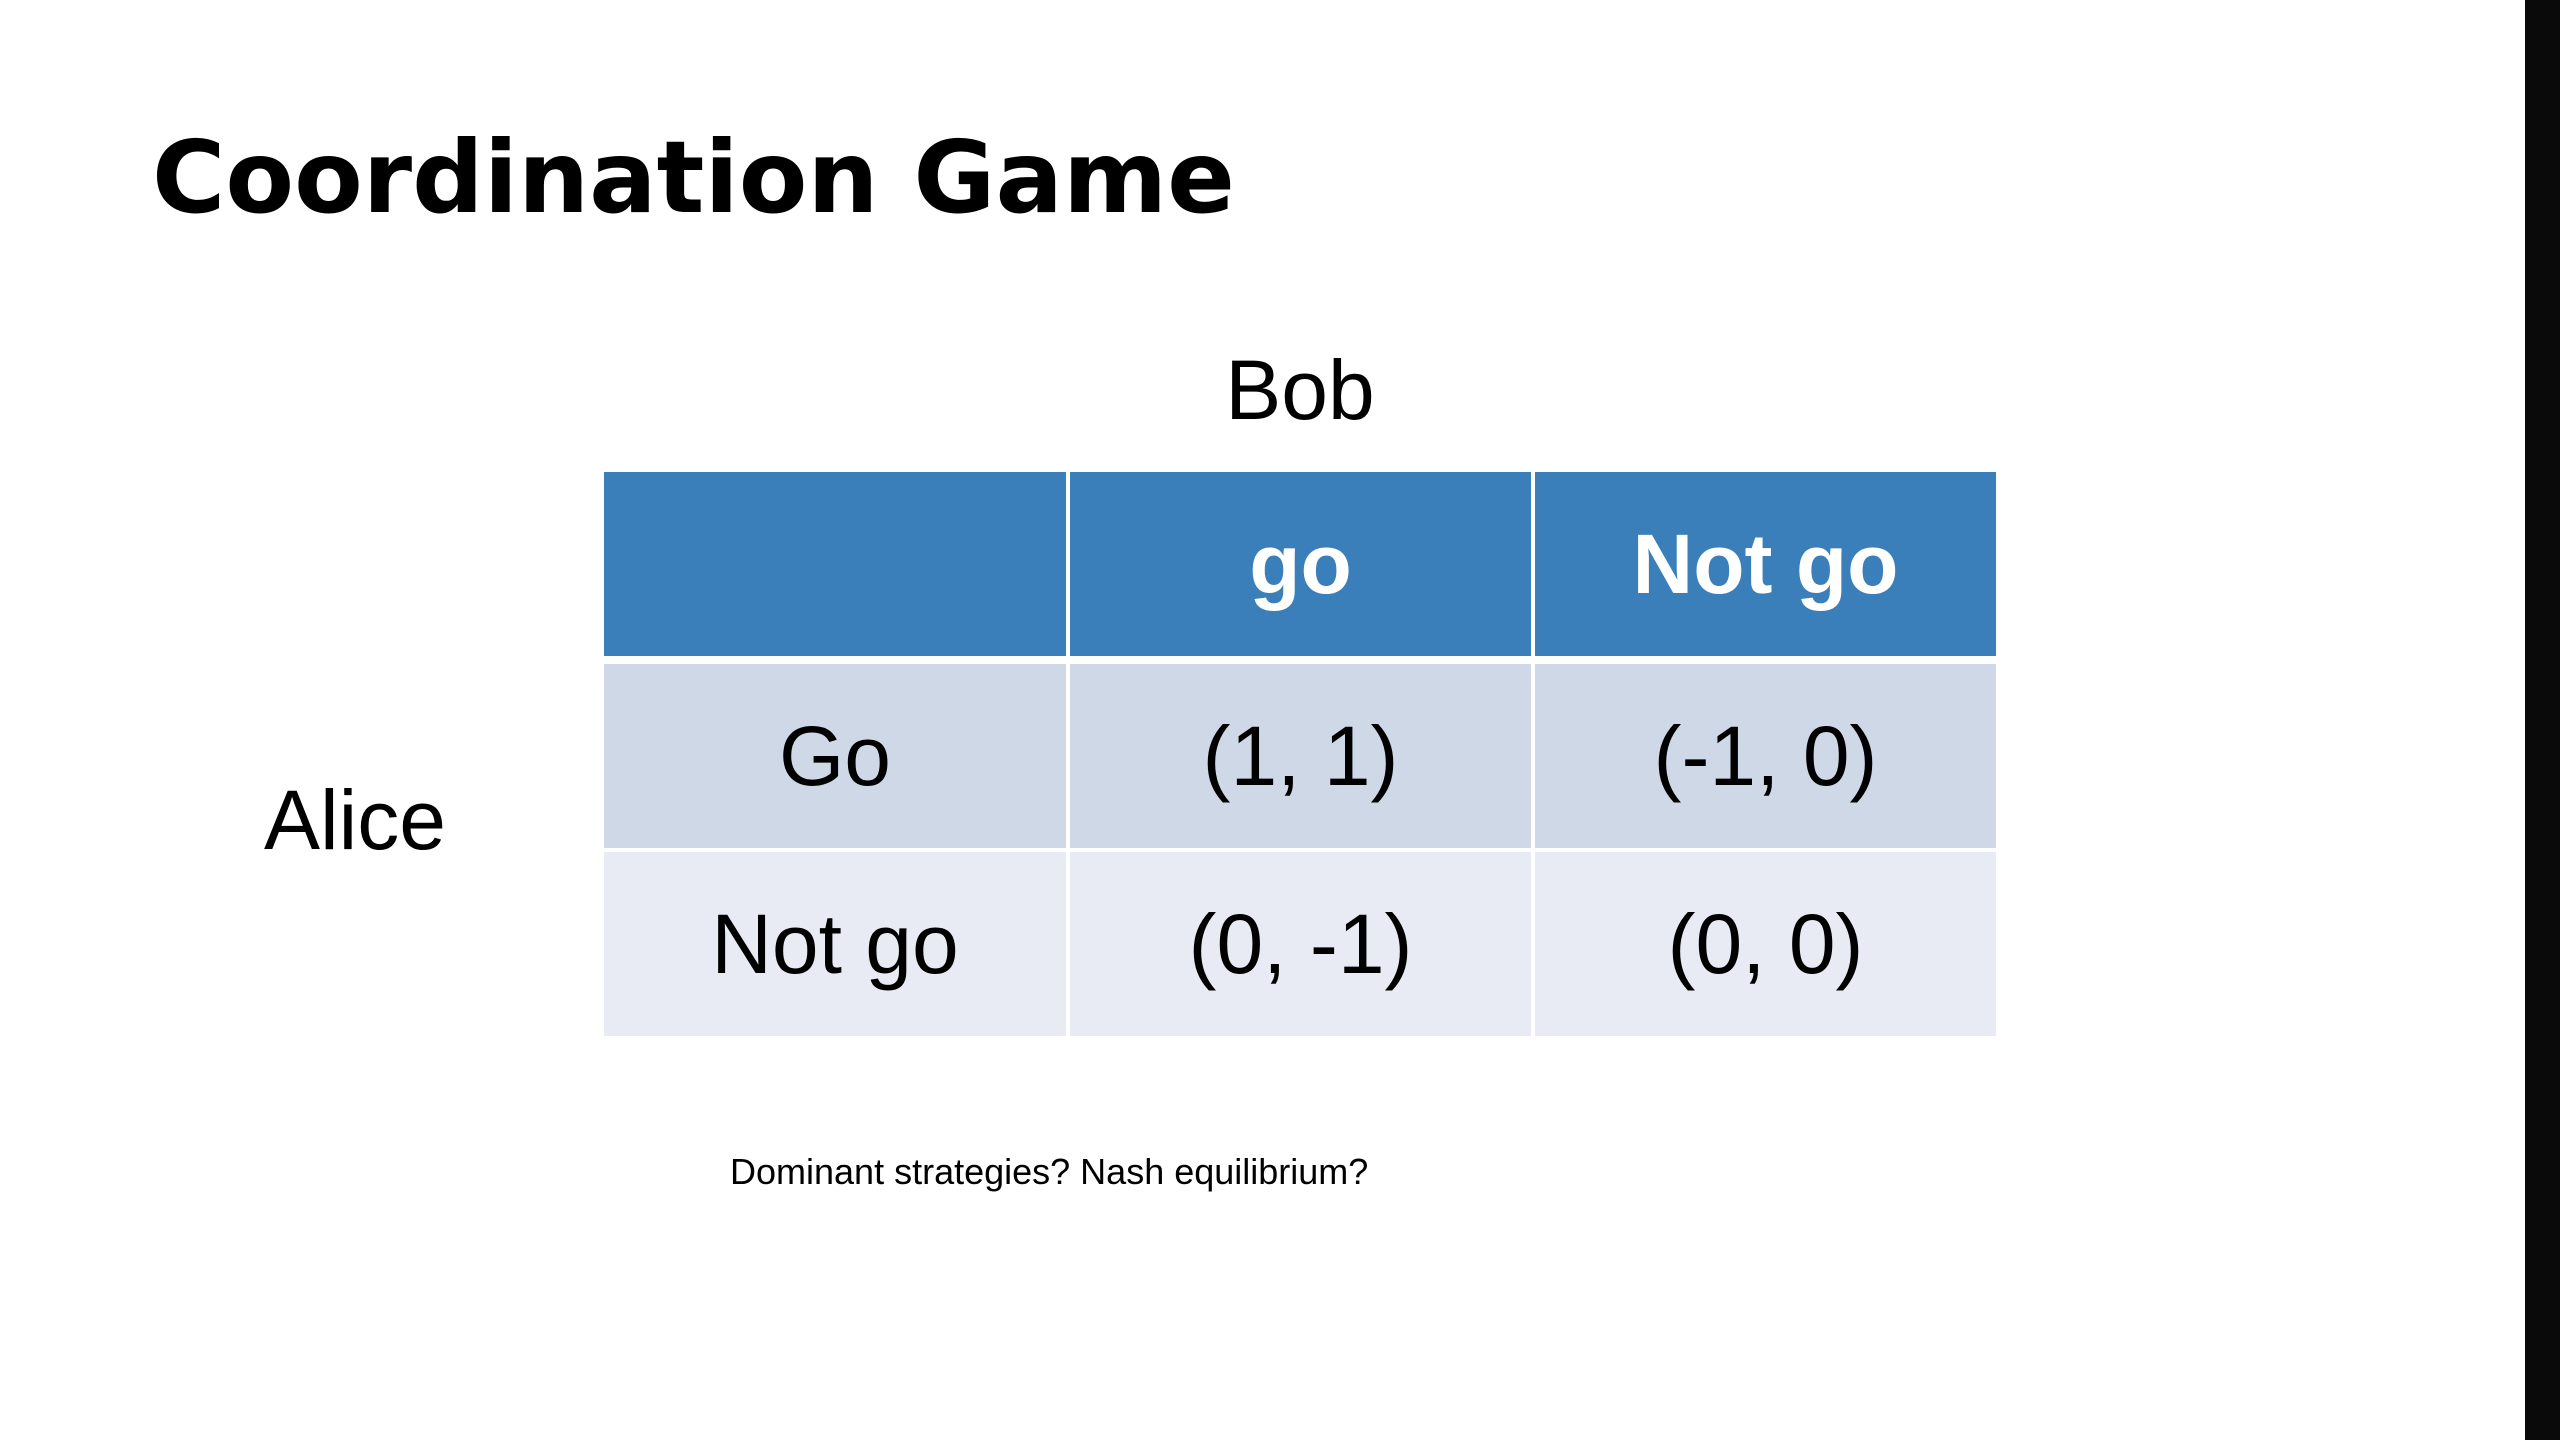  I want to click on table-row: Go (1, 1) (-1, 0), so click(1300, 755).